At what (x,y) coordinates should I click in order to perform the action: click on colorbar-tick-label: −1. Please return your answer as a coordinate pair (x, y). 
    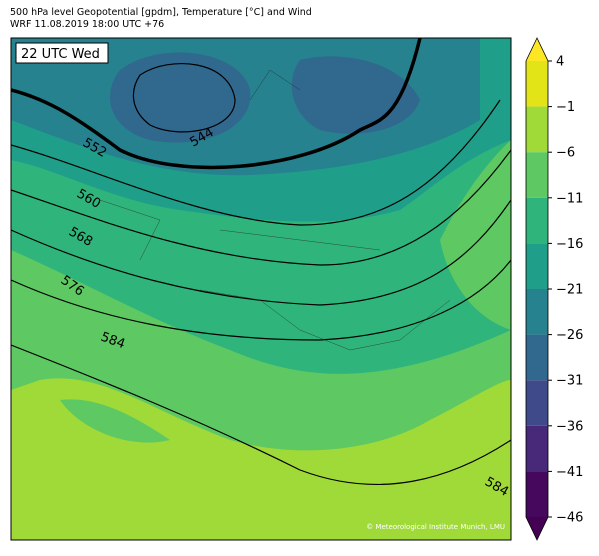
    Looking at the image, I should click on (565, 107).